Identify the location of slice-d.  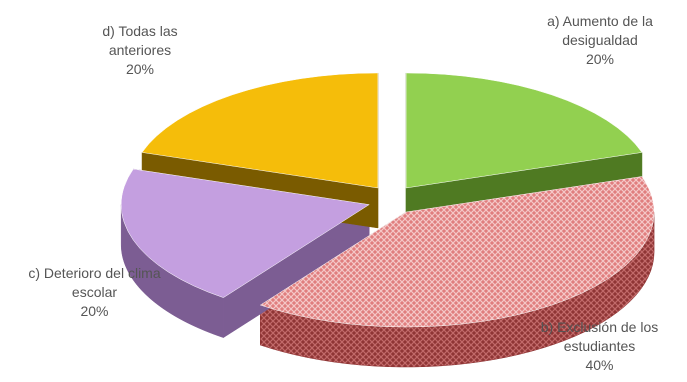
(260, 130).